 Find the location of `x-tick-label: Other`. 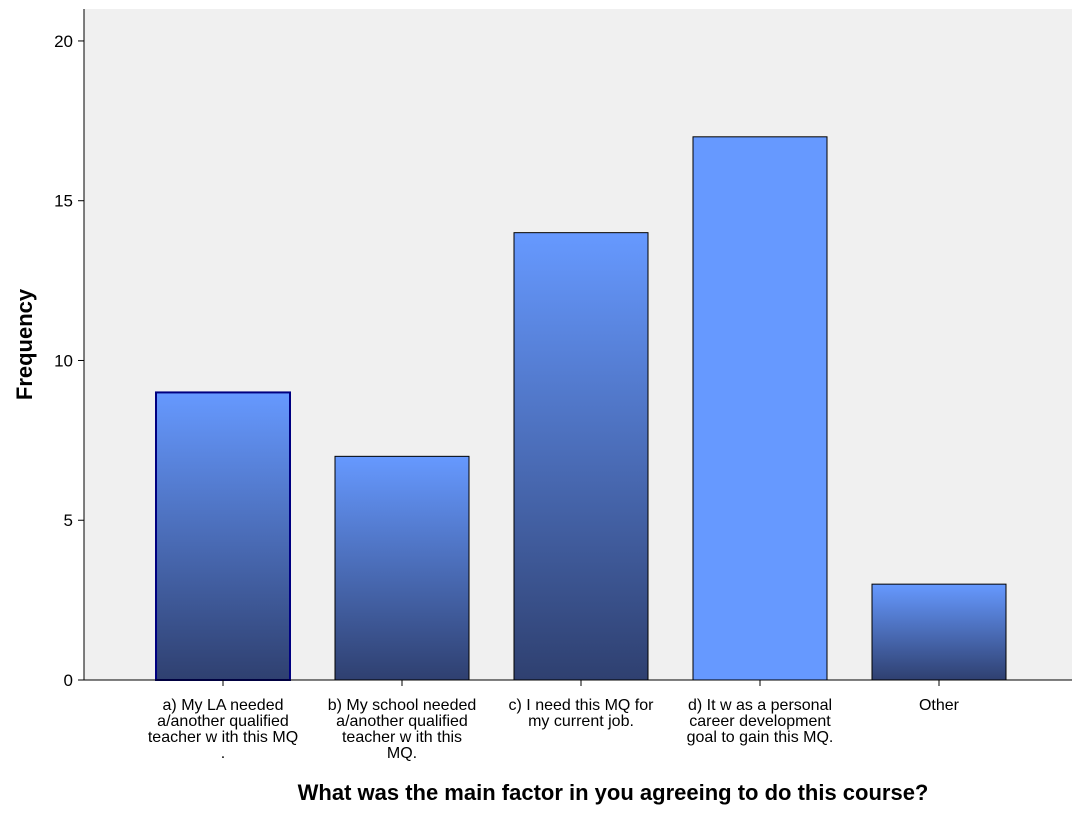

x-tick-label: Other is located at coordinates (939, 705).